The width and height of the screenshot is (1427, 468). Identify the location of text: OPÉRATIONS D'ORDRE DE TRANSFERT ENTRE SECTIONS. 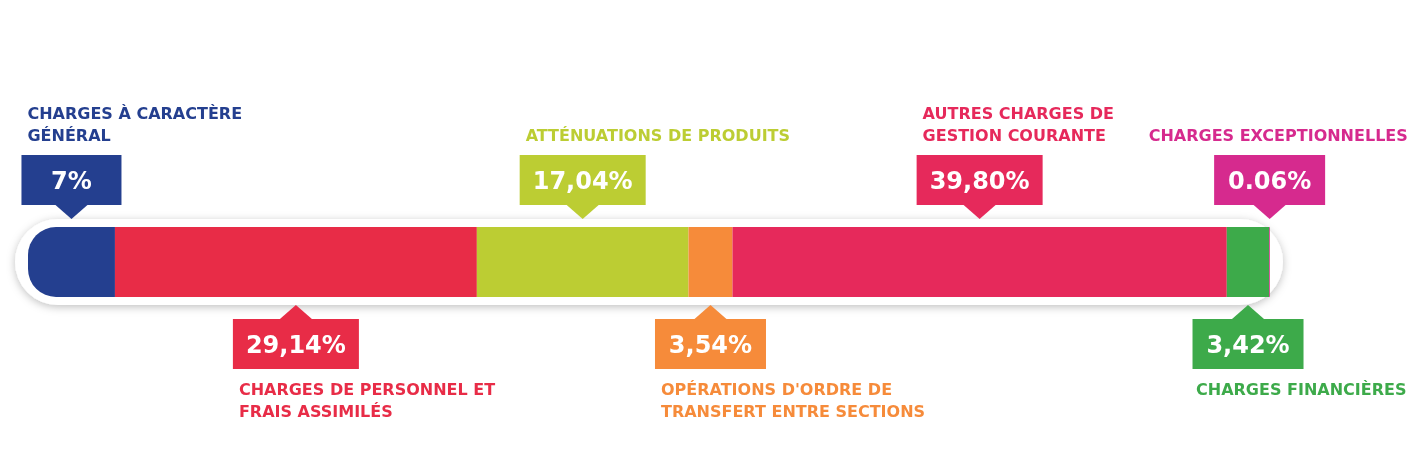
(793, 400).